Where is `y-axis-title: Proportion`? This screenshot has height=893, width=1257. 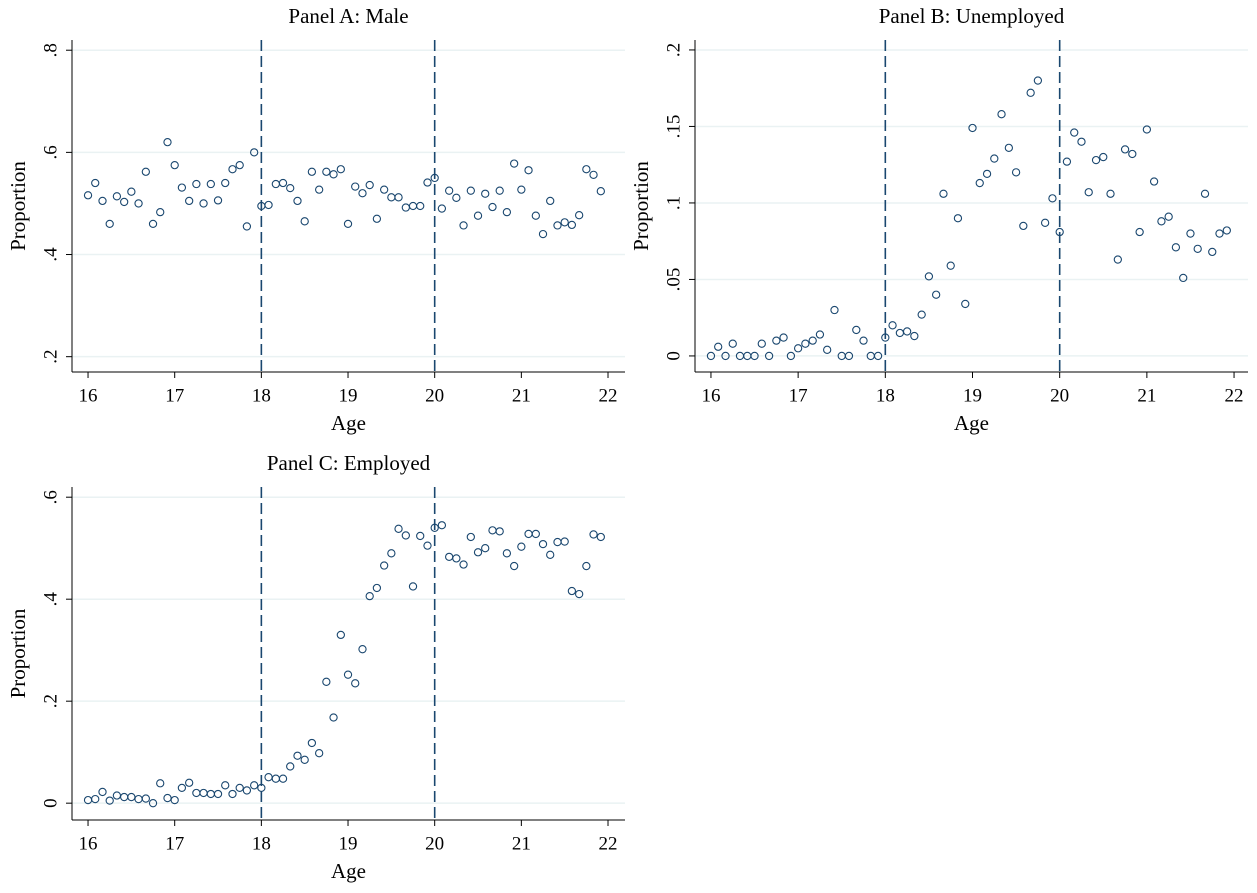 y-axis-title: Proportion is located at coordinates (641, 206).